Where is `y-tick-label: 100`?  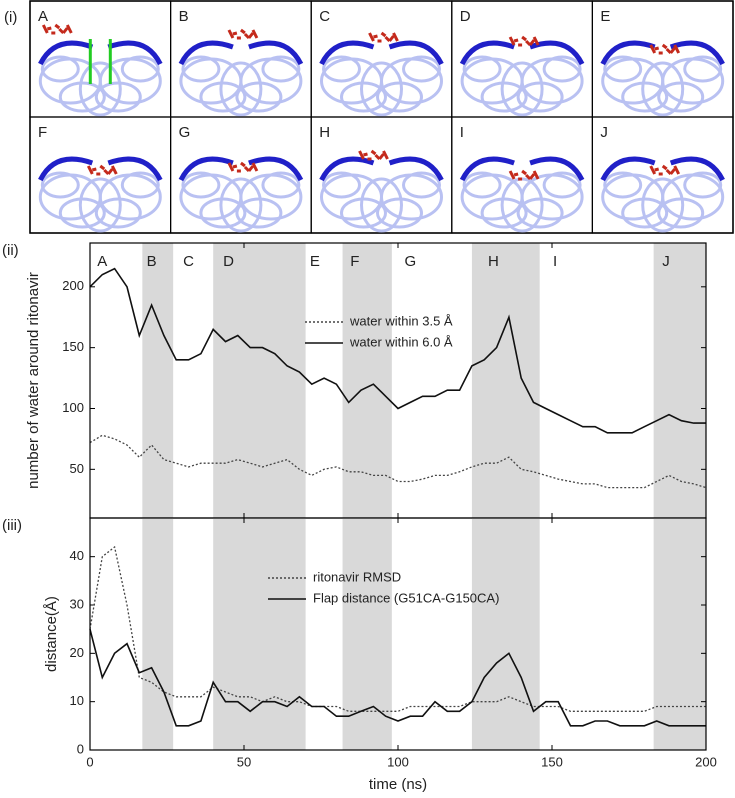 y-tick-label: 100 is located at coordinates (73, 407).